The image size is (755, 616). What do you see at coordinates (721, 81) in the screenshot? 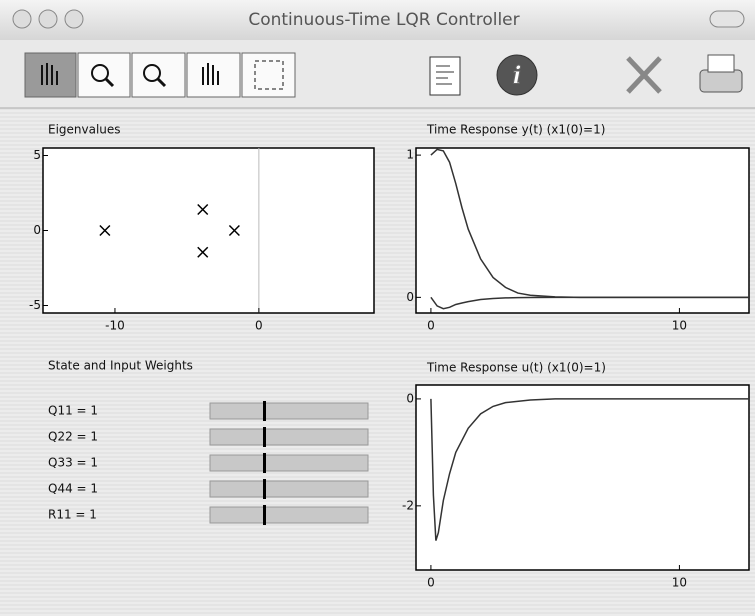
I see `print-button` at bounding box center [721, 81].